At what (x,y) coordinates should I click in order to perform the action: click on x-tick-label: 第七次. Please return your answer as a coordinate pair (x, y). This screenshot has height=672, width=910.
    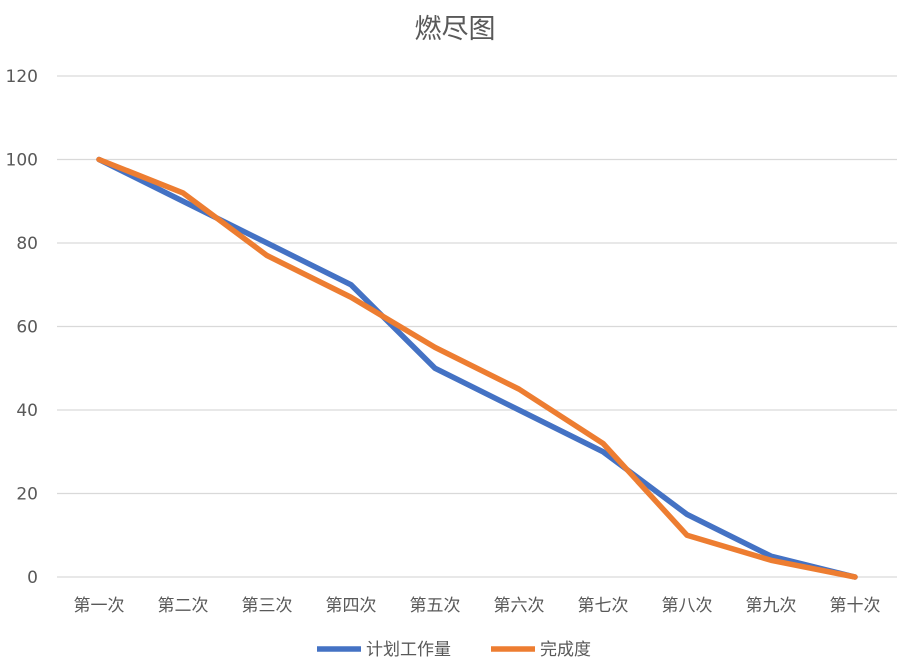
    Looking at the image, I should click on (603, 606).